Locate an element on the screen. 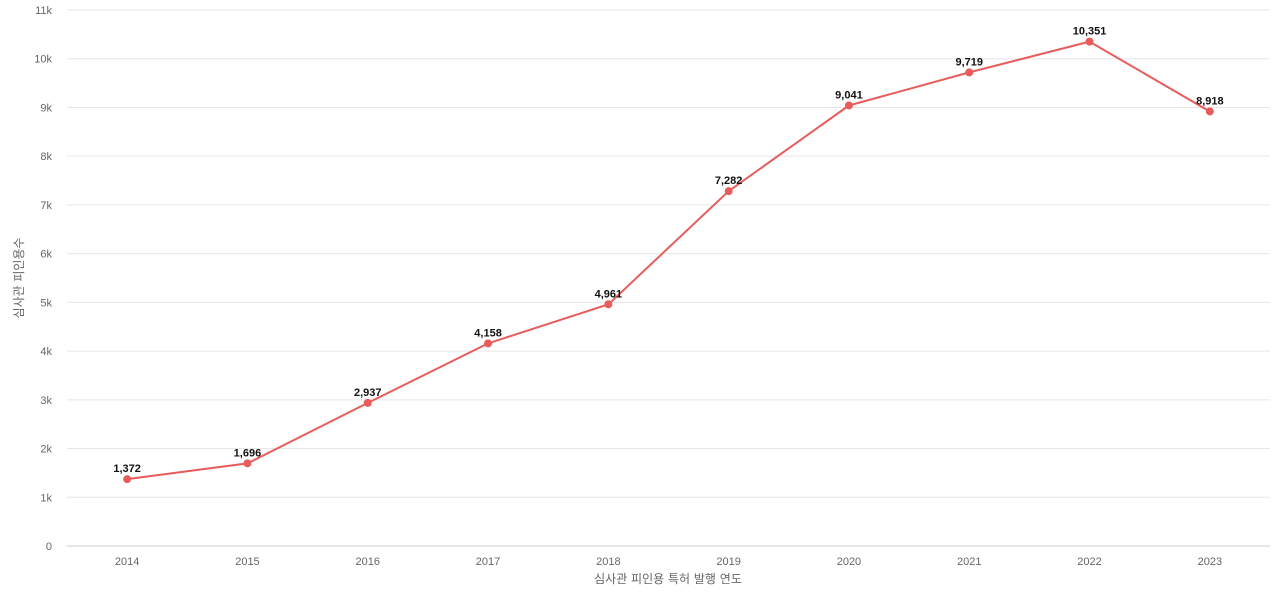  x-tick-label: 2018 is located at coordinates (608, 562).